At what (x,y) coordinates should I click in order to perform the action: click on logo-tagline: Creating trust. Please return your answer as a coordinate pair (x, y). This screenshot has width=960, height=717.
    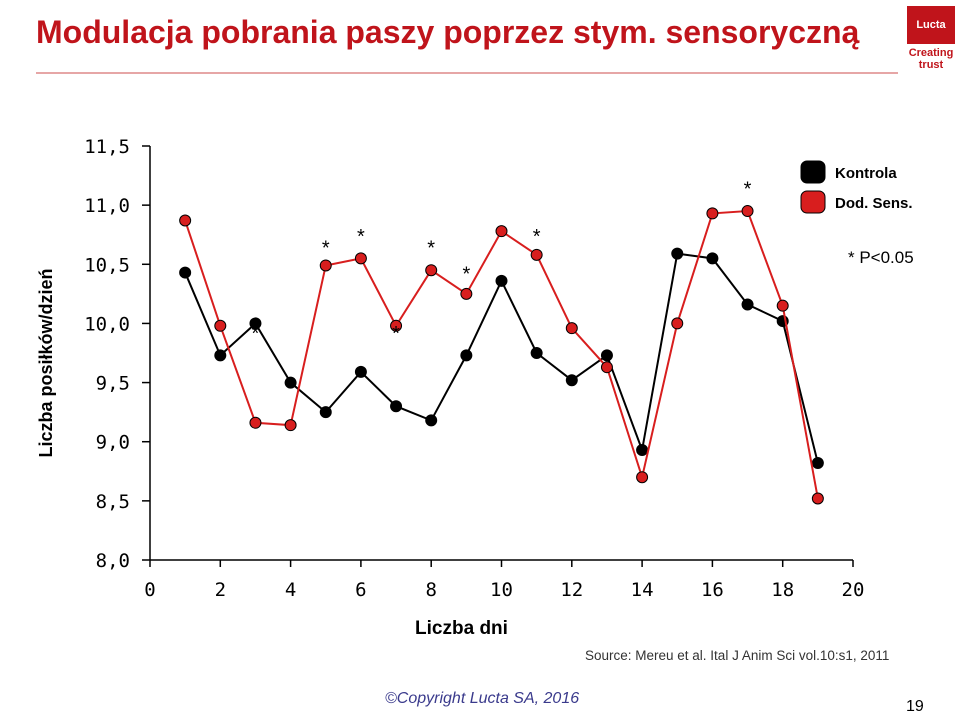
    Looking at the image, I should click on (931, 59).